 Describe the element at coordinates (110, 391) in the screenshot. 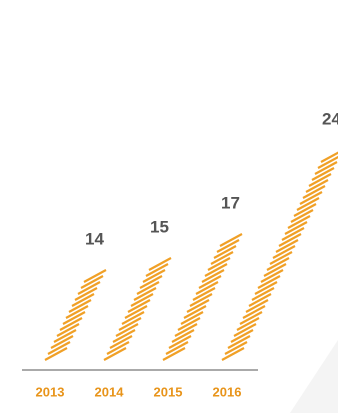

I see `x-tick-label: 2014` at that location.